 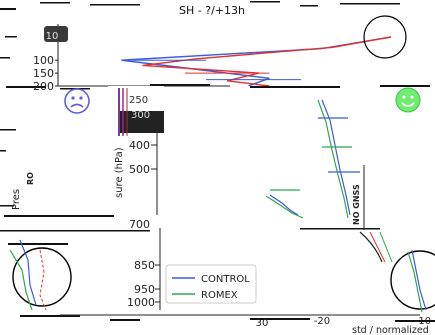 I want to click on top-series, so click(x=256, y=61).